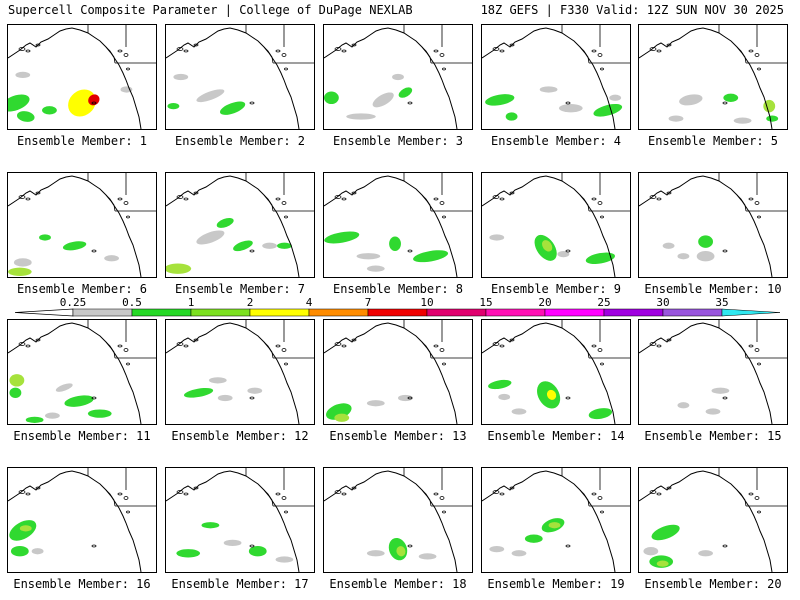 This screenshot has height=600, width=800. I want to click on ensemble-member-caption: Ensemble Member: 8, so click(398, 289).